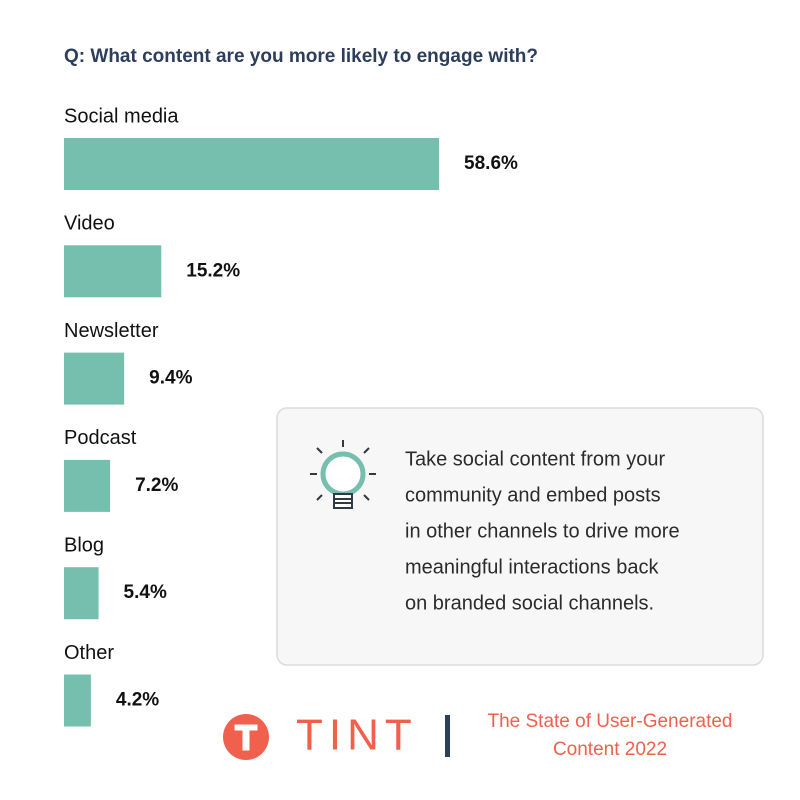  What do you see at coordinates (491, 163) in the screenshot?
I see `value-label: 58.6%` at bounding box center [491, 163].